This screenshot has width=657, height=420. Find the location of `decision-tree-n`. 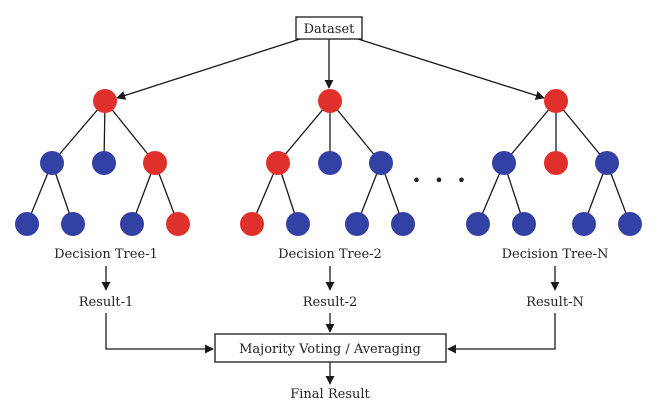

decision-tree-n is located at coordinates (554, 162).